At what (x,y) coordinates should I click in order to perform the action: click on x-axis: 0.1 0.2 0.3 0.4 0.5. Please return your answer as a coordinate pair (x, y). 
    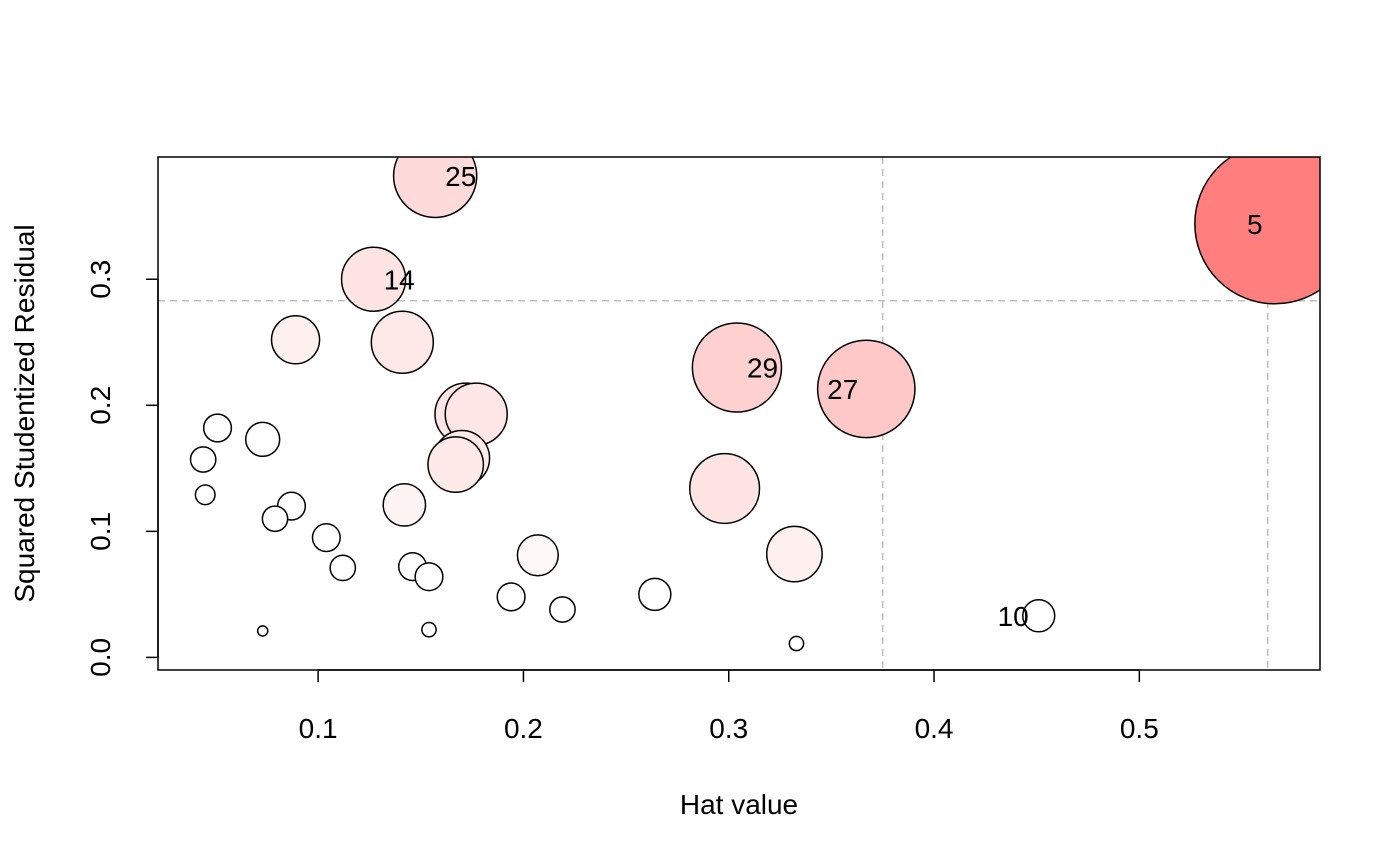
    Looking at the image, I should click on (729, 706).